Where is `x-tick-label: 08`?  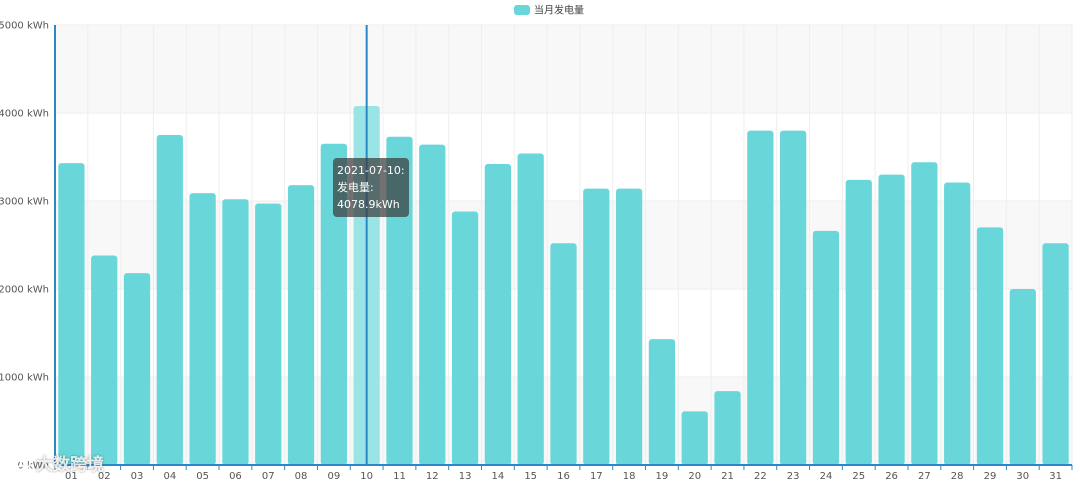 x-tick-label: 08 is located at coordinates (301, 476).